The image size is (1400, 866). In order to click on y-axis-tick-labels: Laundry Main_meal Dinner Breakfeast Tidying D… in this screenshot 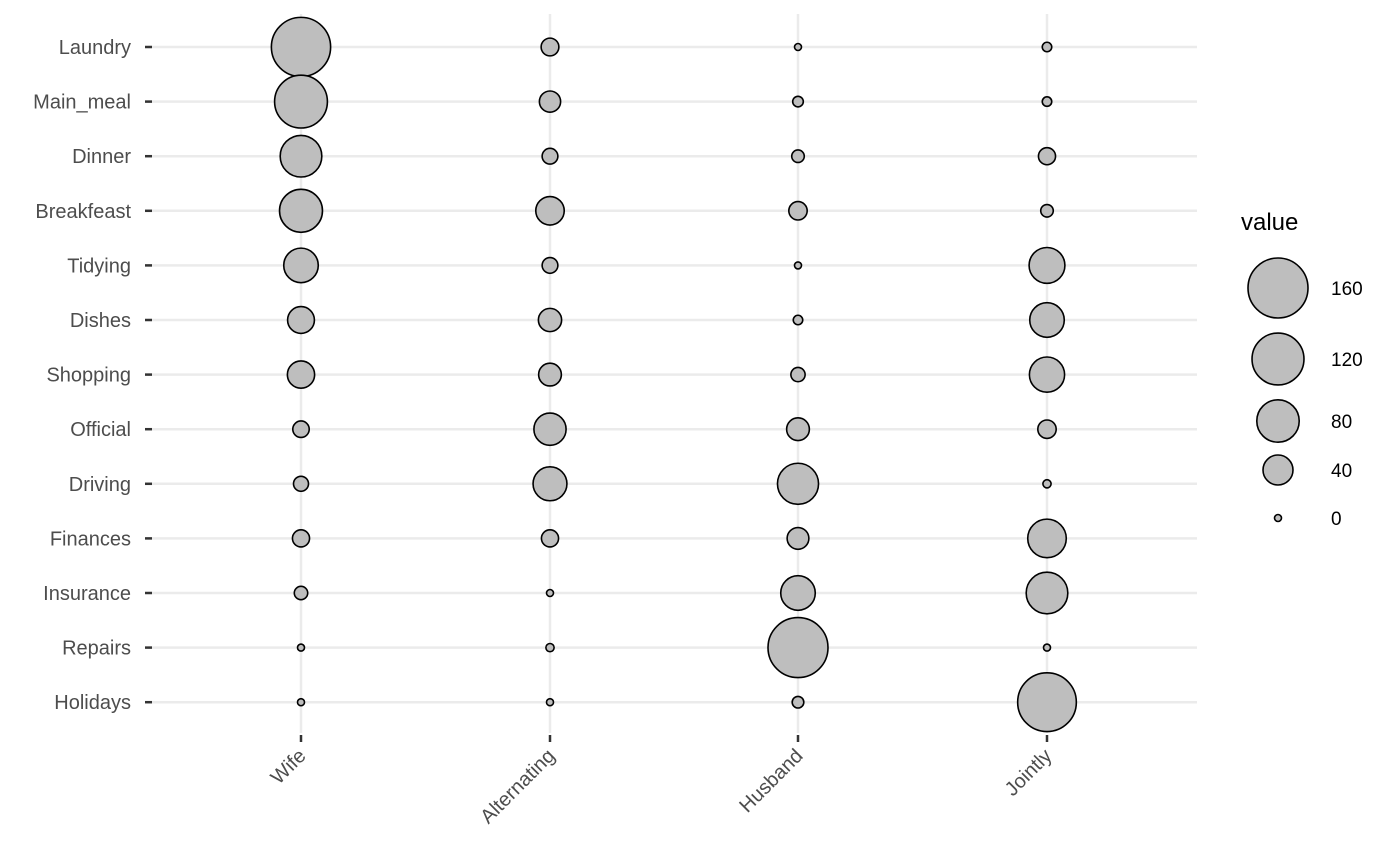, I will do `click(82, 375)`.